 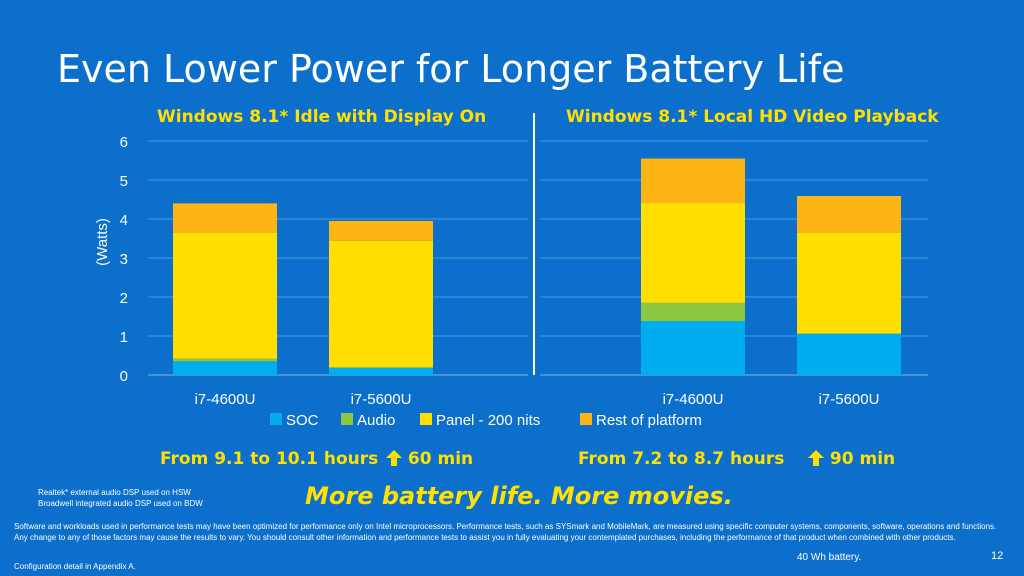 What do you see at coordinates (376, 420) in the screenshot?
I see `legend-label: Audio` at bounding box center [376, 420].